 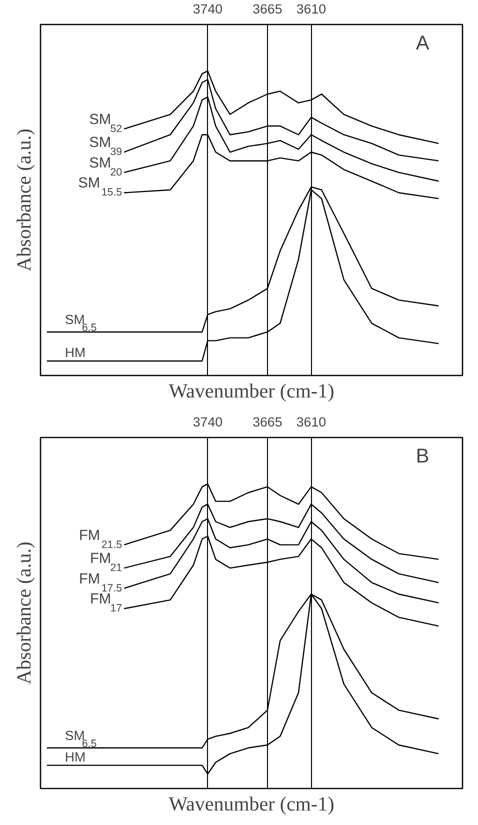 I want to click on text: A, so click(x=423, y=43).